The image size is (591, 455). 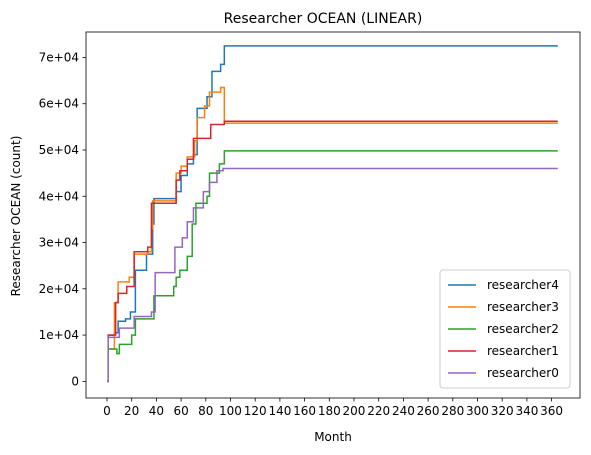 What do you see at coordinates (354, 411) in the screenshot?
I see `x-tick-label: 200` at bounding box center [354, 411].